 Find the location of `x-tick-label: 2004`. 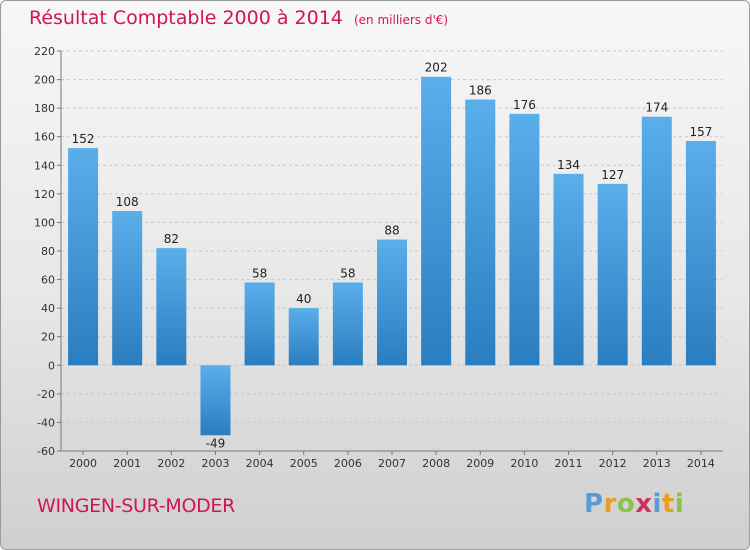

x-tick-label: 2004 is located at coordinates (260, 463).